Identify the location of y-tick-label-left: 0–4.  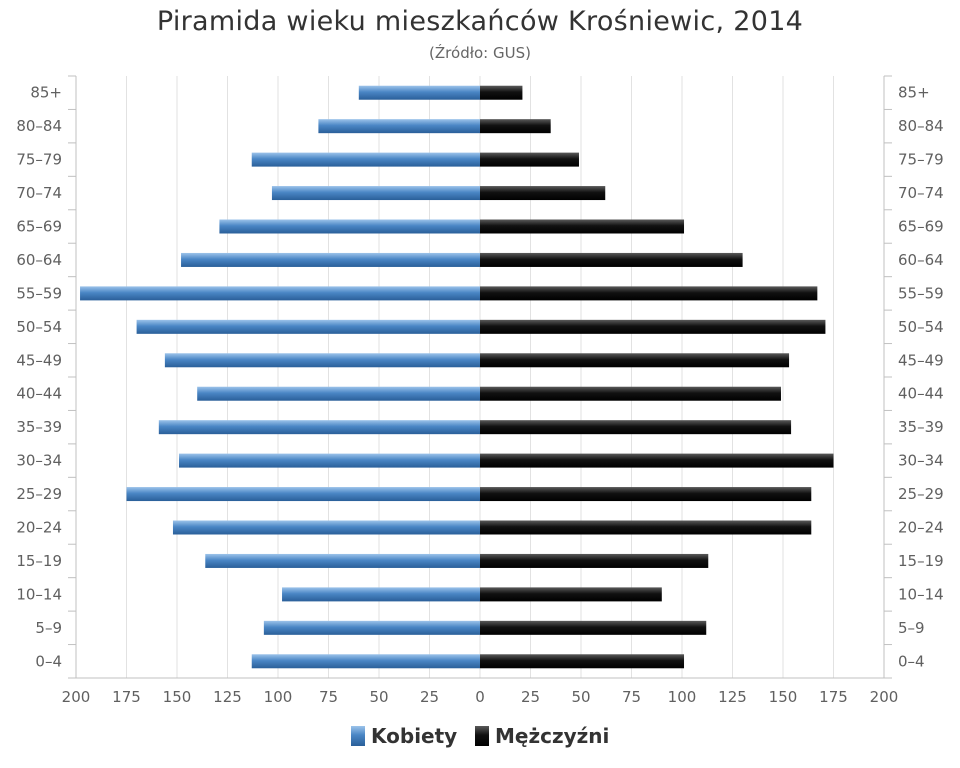
(48, 661).